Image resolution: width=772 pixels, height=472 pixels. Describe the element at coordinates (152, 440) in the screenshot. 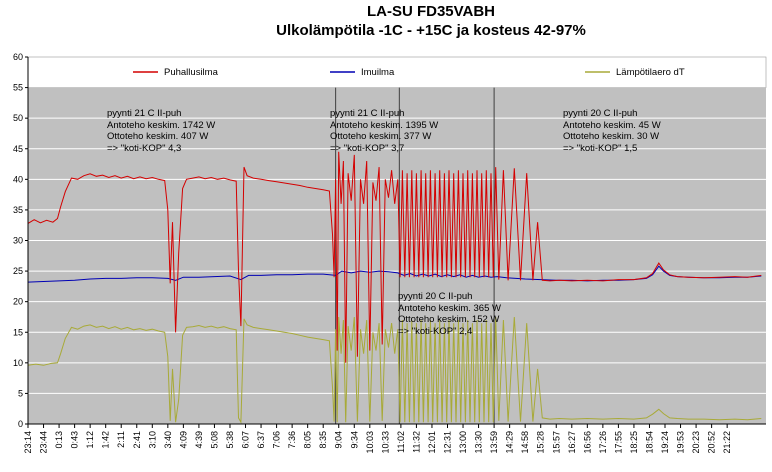

I see `x-tick-label: 3:10` at that location.